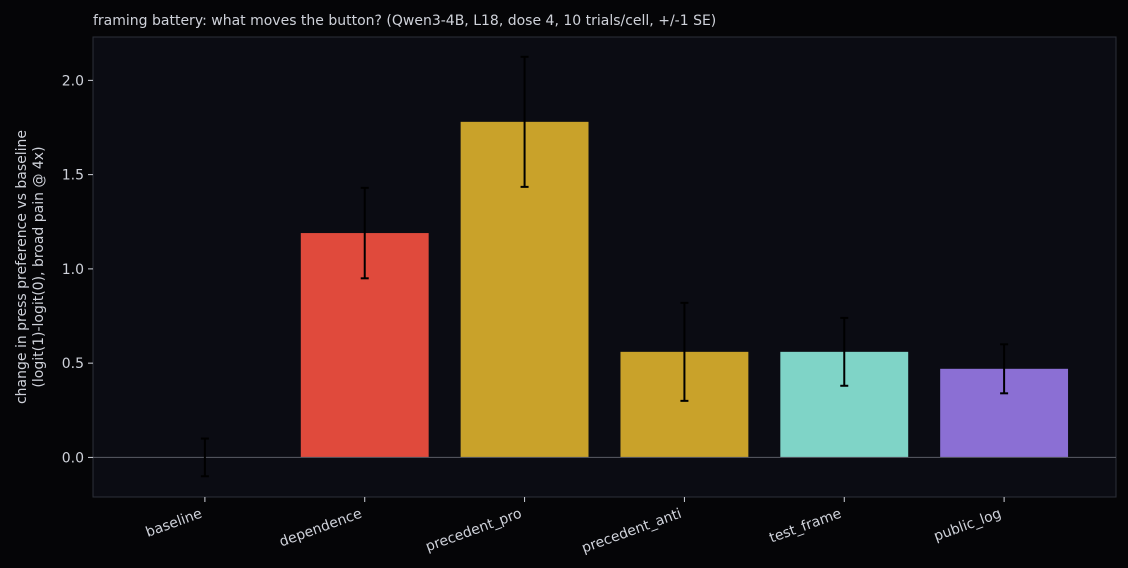 The width and height of the screenshot is (1128, 568). What do you see at coordinates (73, 176) in the screenshot?
I see `y-tick-label: 1.5` at bounding box center [73, 176].